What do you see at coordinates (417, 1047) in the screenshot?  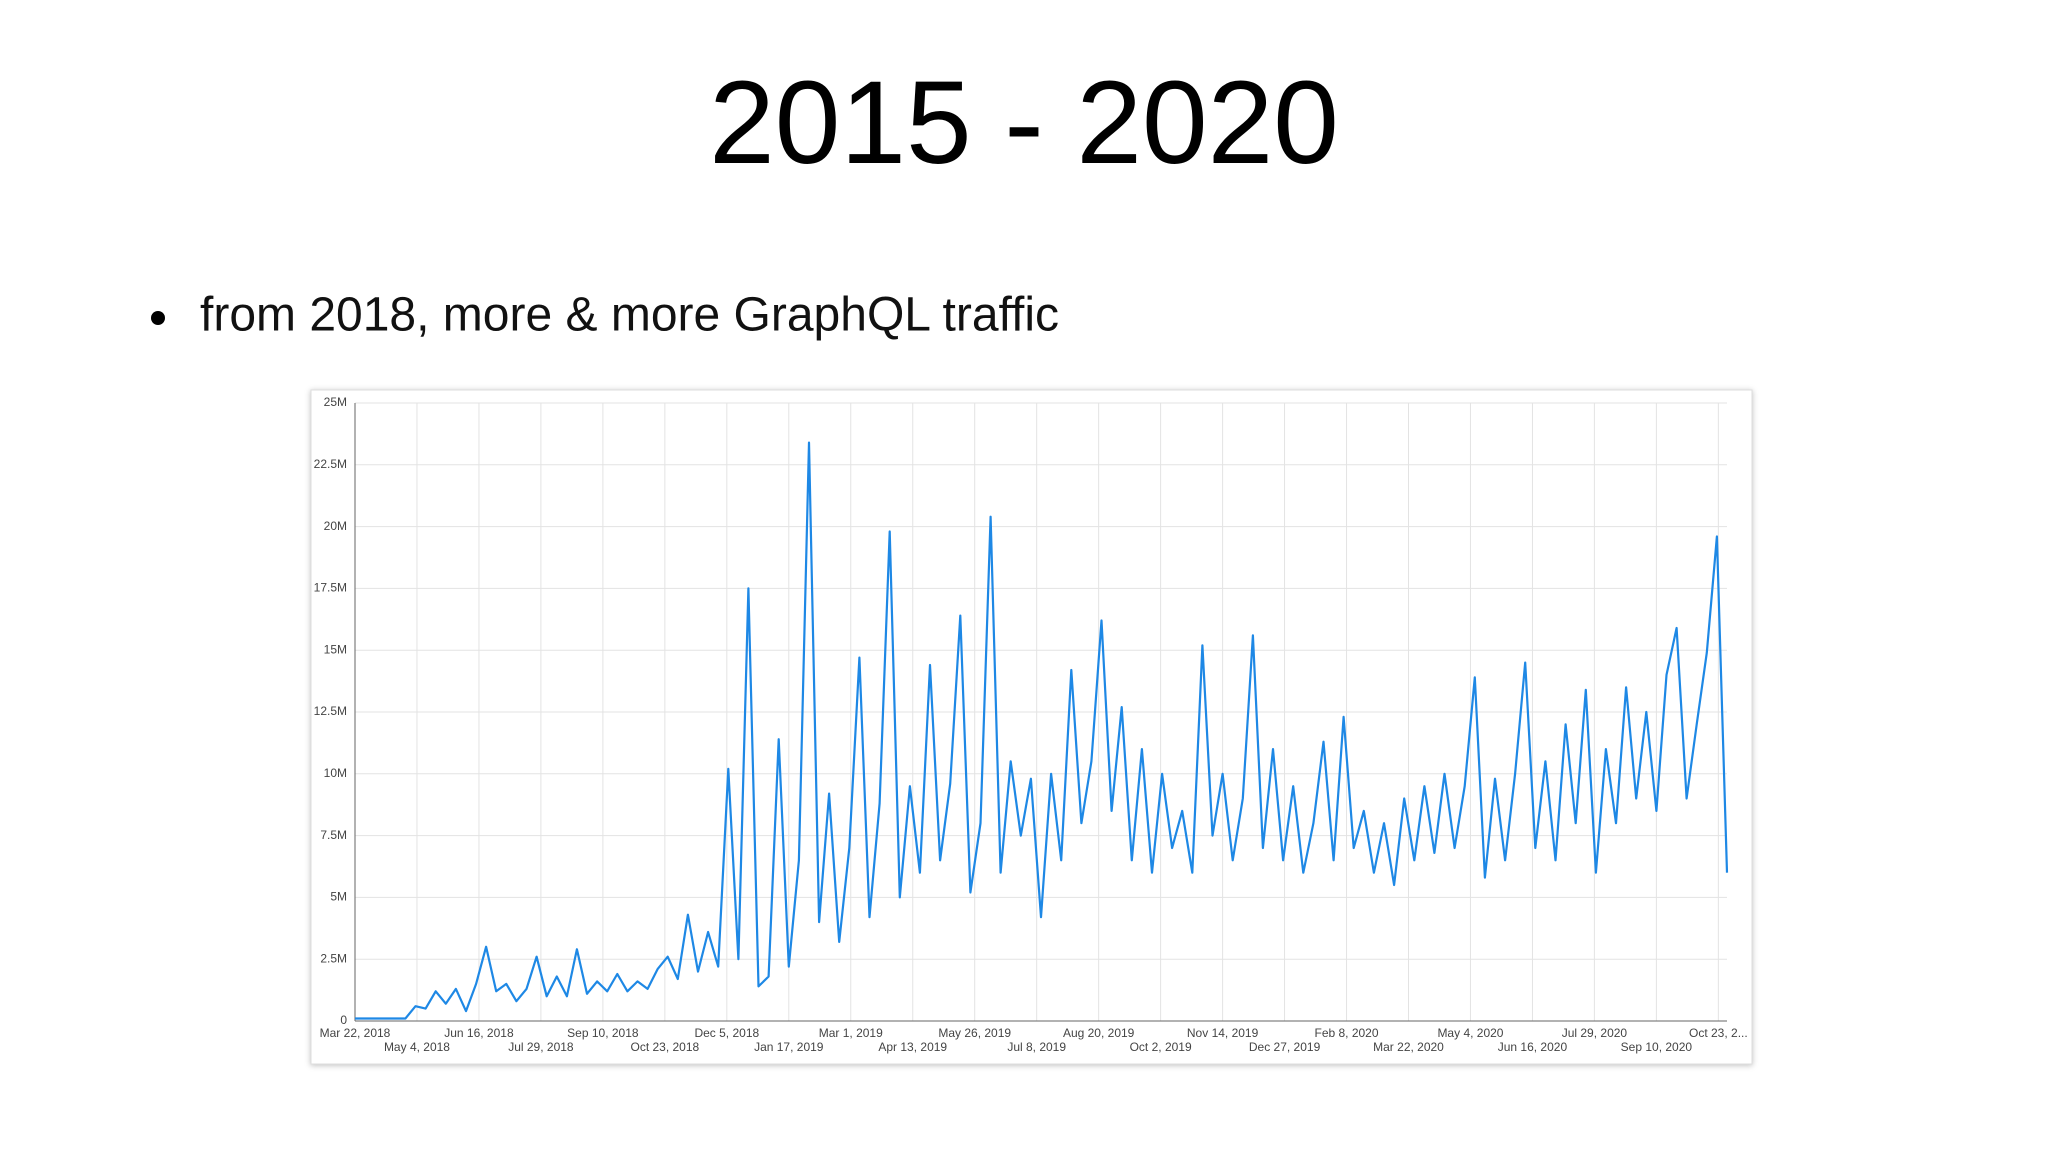 I see `x-tick-label: May 4, 2018` at bounding box center [417, 1047].